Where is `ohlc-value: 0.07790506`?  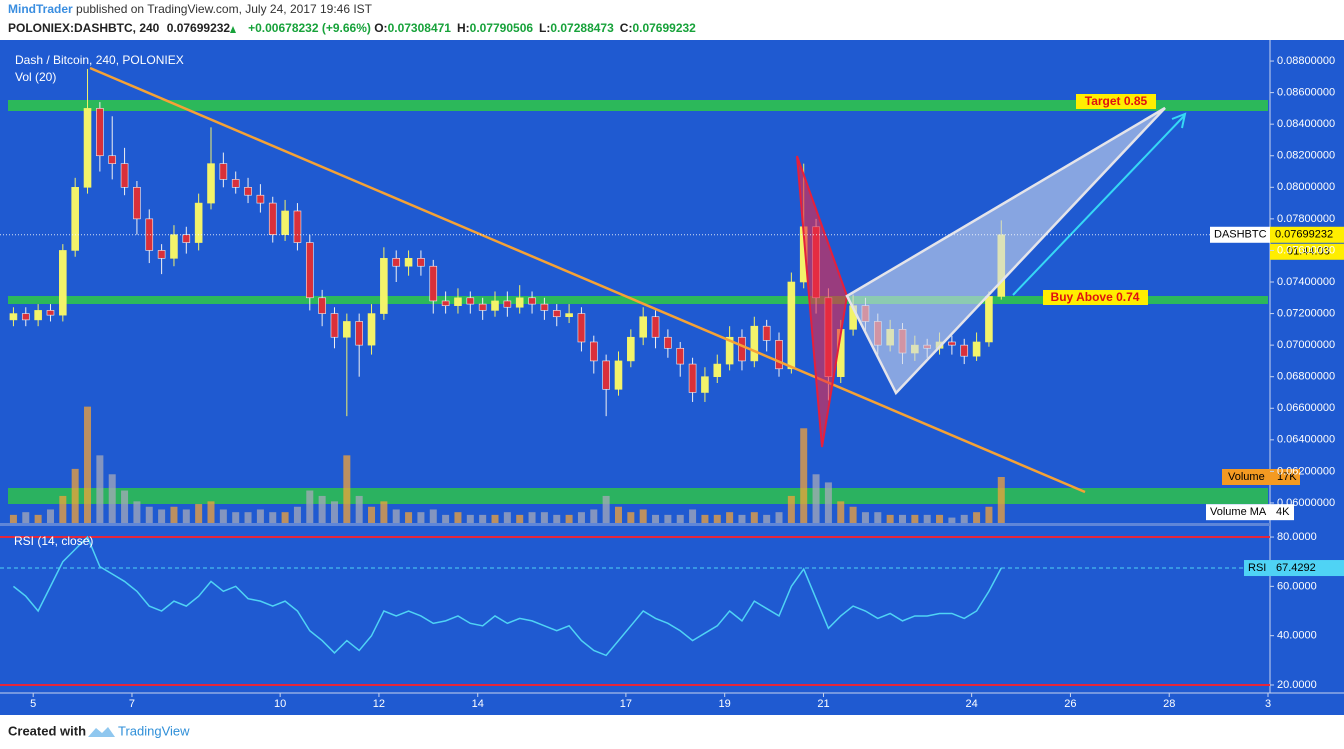
ohlc-value: 0.07790506 is located at coordinates (502, 28).